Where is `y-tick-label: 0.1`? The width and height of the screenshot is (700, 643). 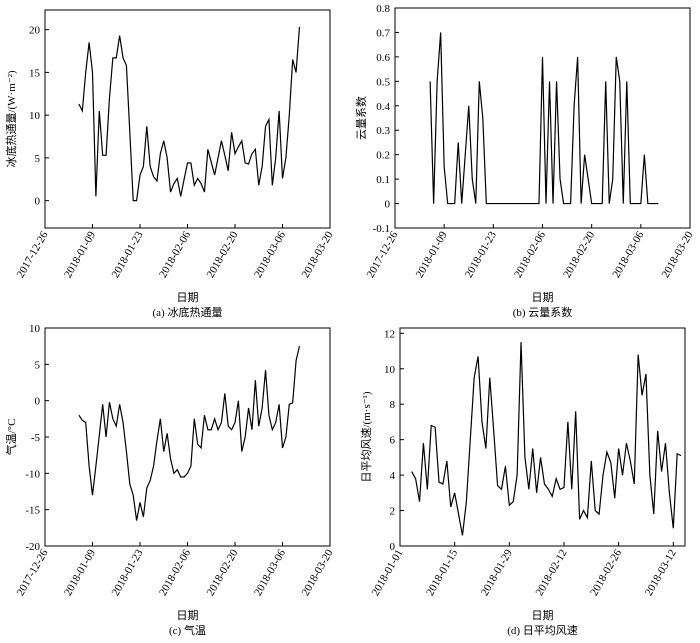
y-tick-label: 0.1 is located at coordinates (383, 180).